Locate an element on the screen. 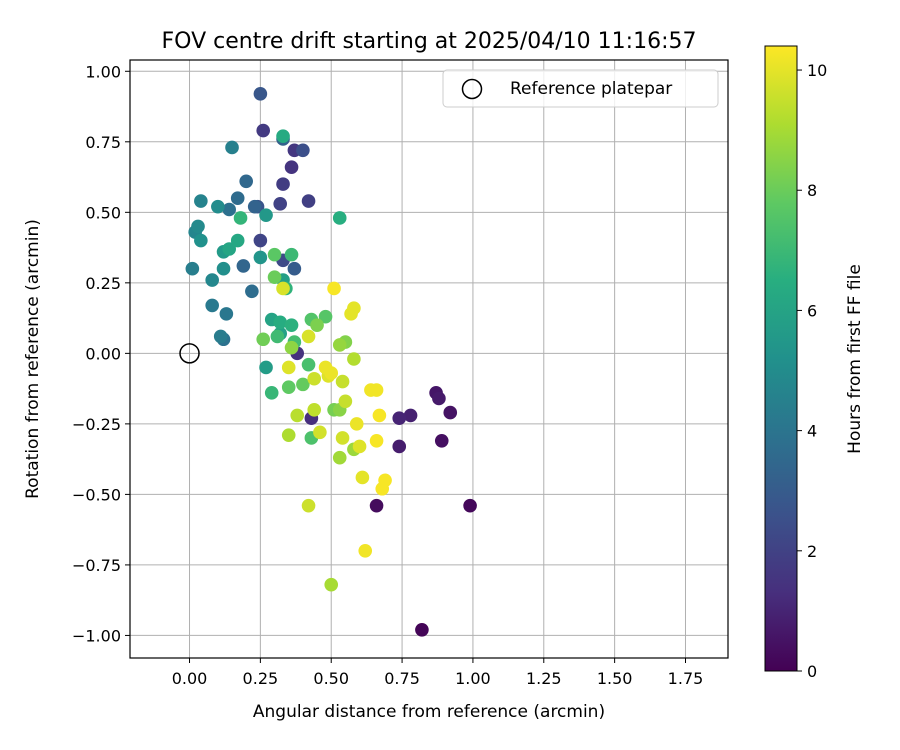 Image resolution: width=900 pixels, height=750 pixels. y-tick-label: 0.75 is located at coordinates (103, 142).